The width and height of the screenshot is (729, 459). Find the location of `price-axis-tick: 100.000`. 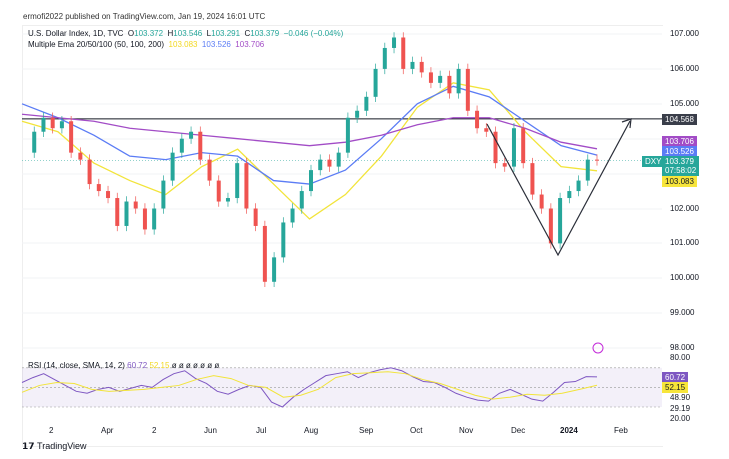

price-axis-tick: 100.000 is located at coordinates (684, 278).